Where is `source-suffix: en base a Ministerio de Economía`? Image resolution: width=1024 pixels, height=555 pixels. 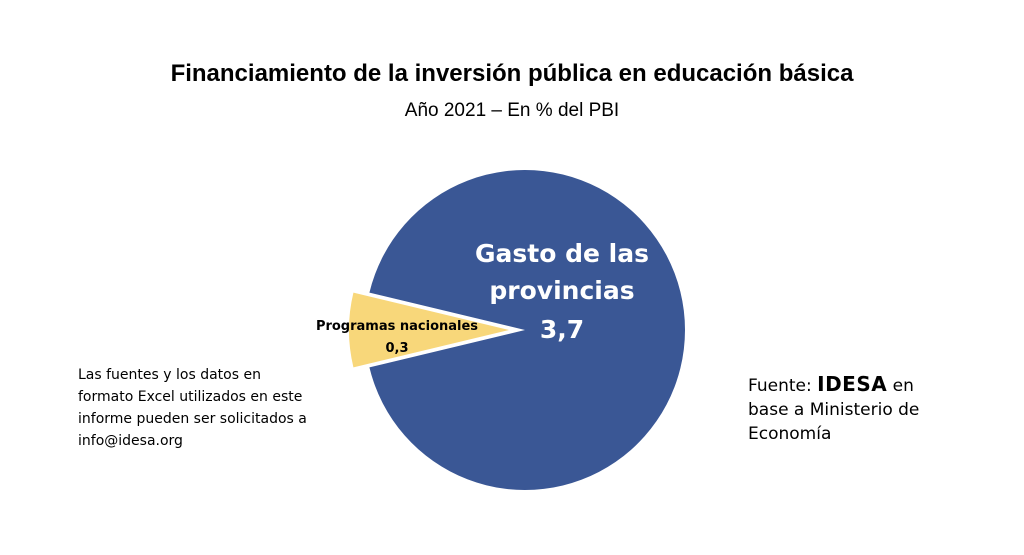 source-suffix: en base a Ministerio de Economía is located at coordinates (834, 410).